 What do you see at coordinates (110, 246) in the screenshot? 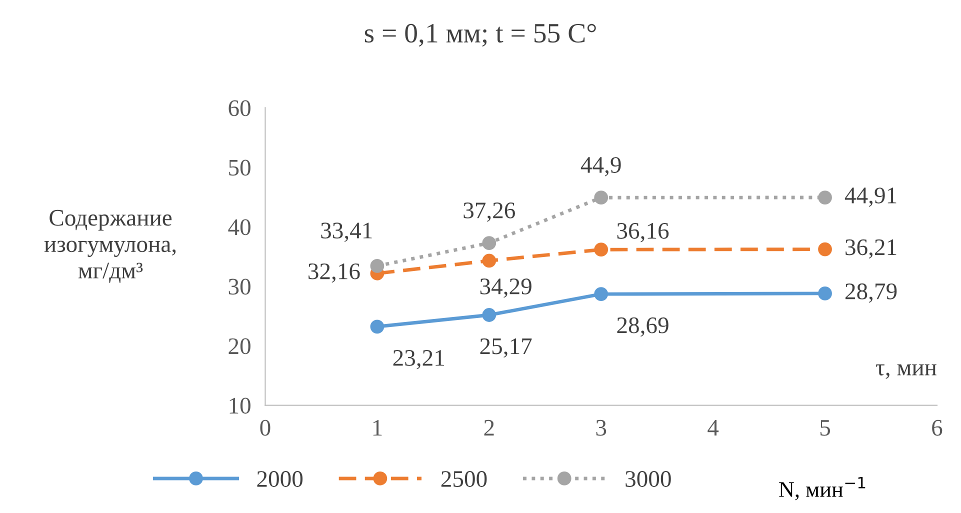
I see `y-axis-title: Содержание изогумулона, мг/дм³` at bounding box center [110, 246].